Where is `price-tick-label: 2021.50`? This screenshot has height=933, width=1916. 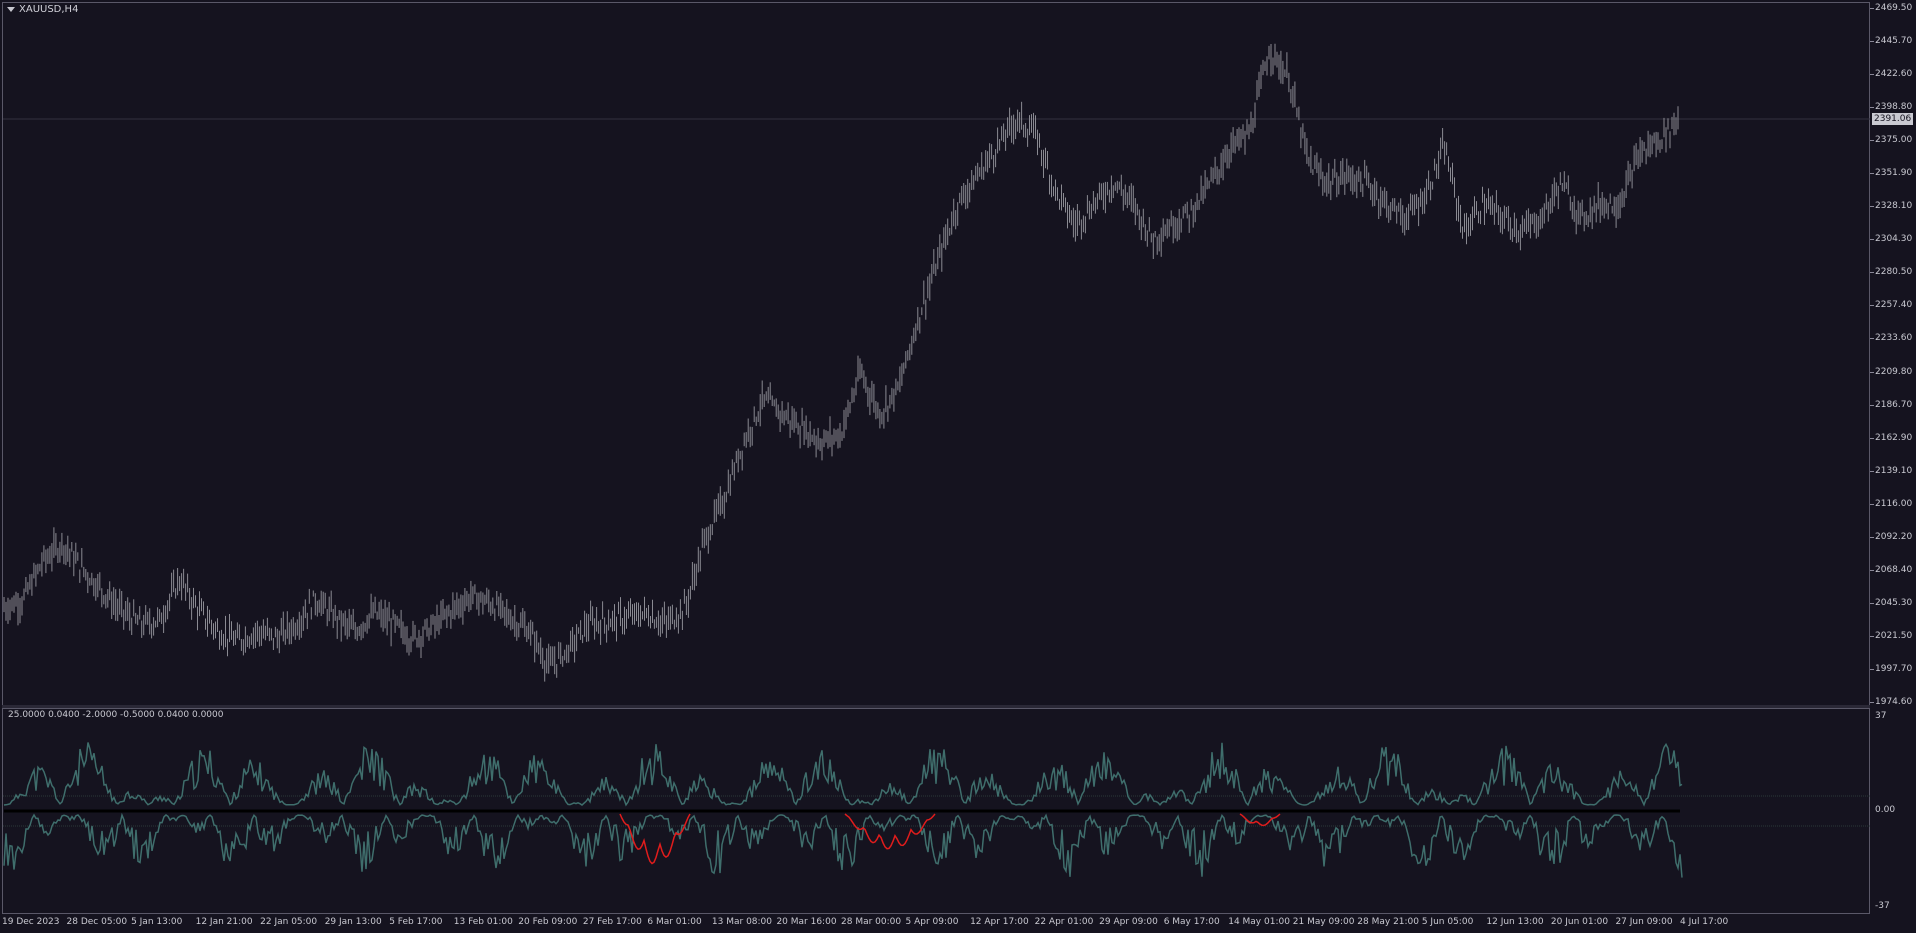 price-tick-label: 2021.50 is located at coordinates (1894, 635).